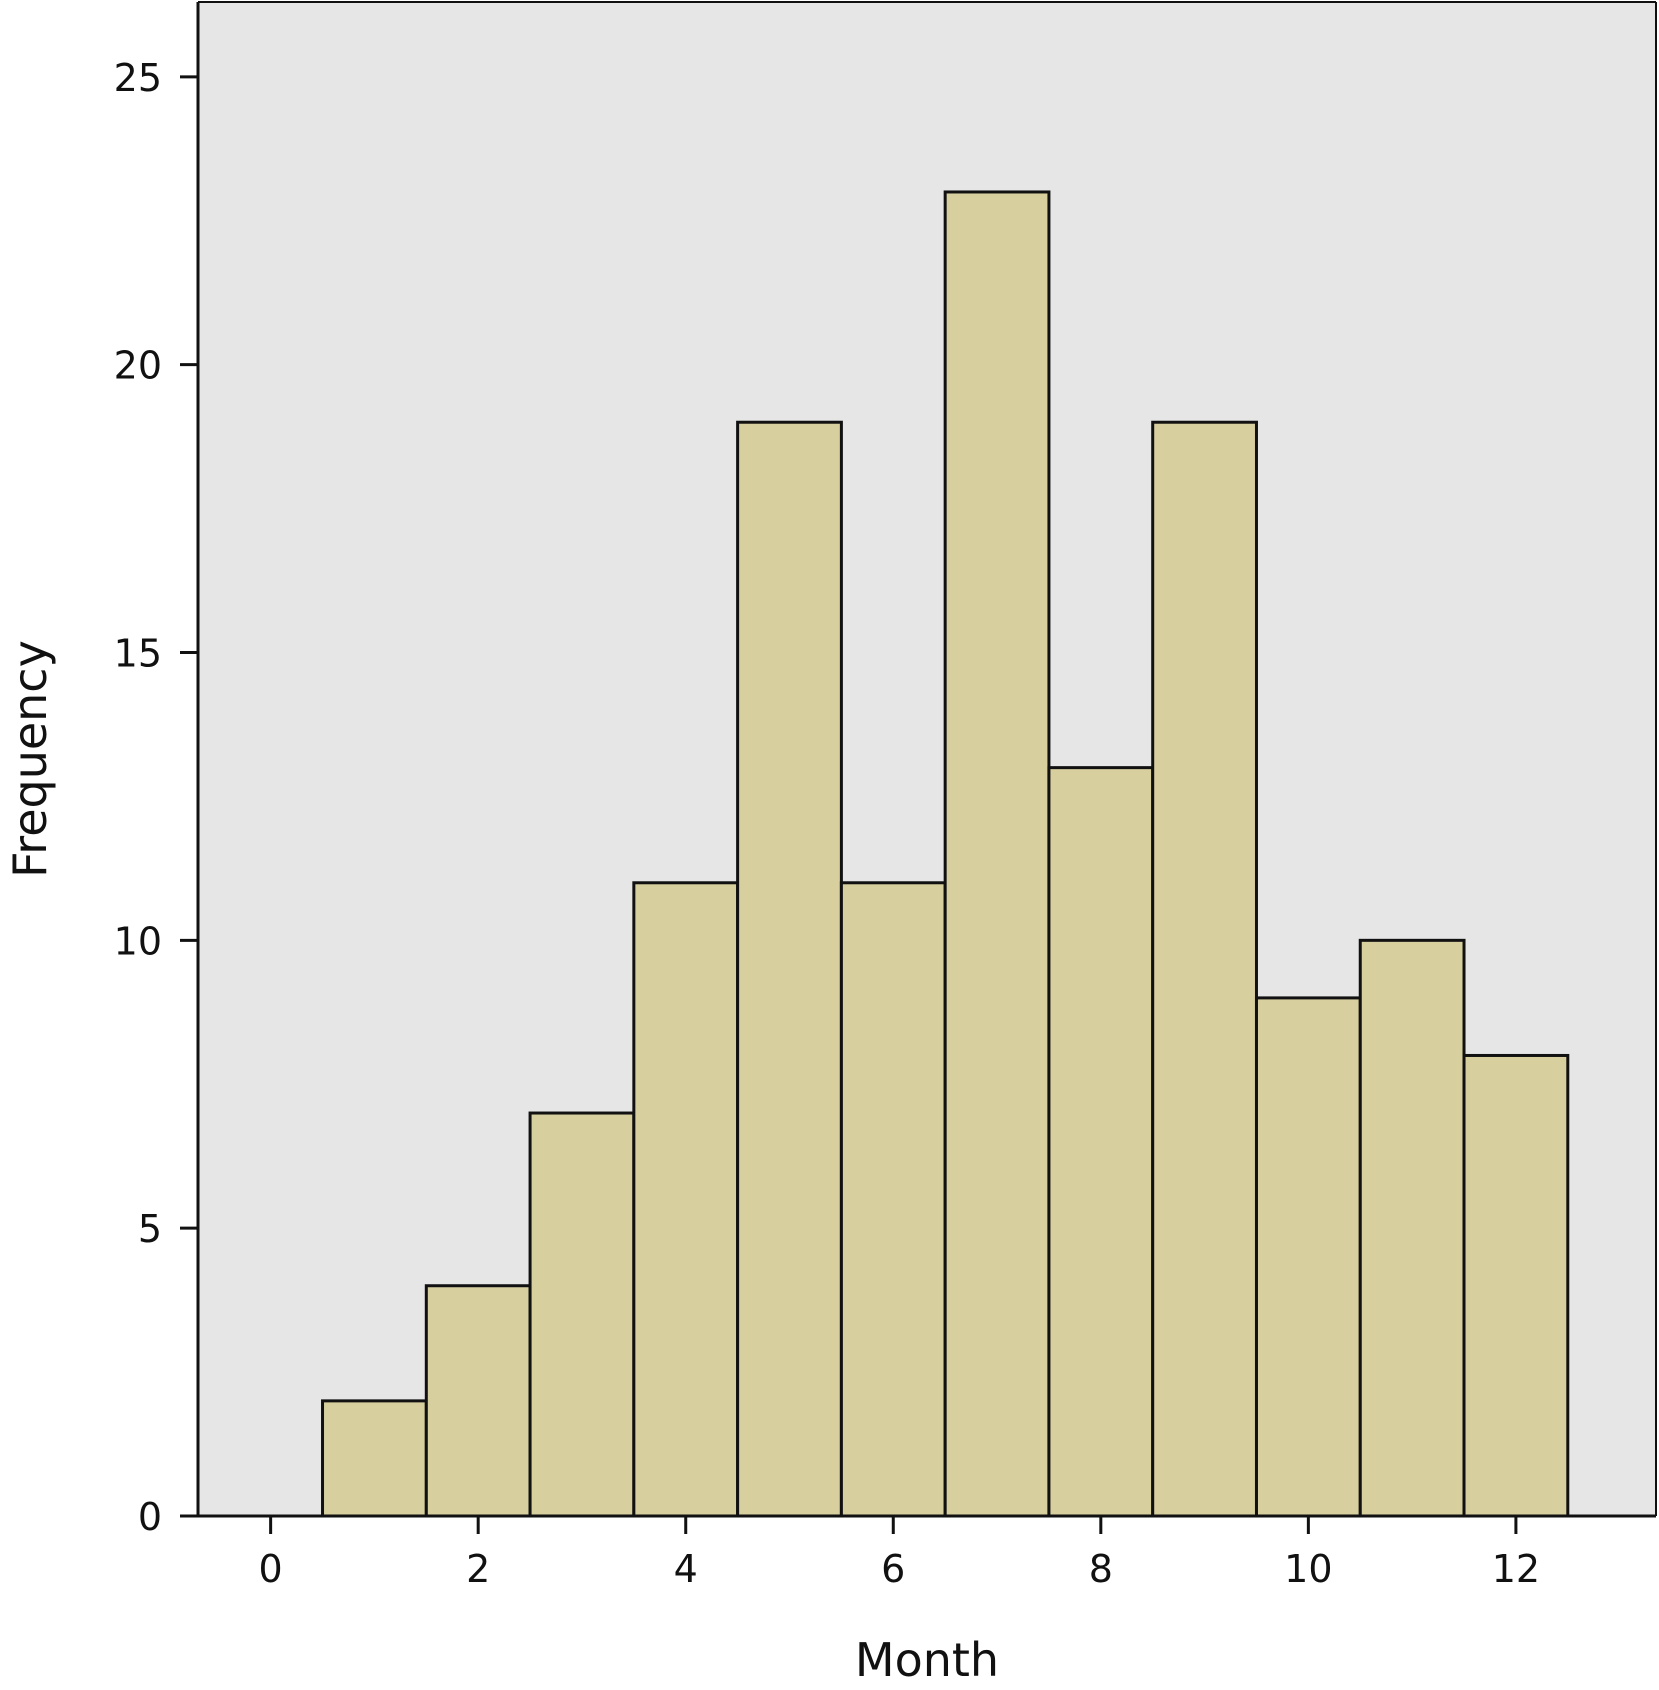 This screenshot has height=1690, width=1659. Describe the element at coordinates (271, 1569) in the screenshot. I see `x-tick-label: 0` at that location.